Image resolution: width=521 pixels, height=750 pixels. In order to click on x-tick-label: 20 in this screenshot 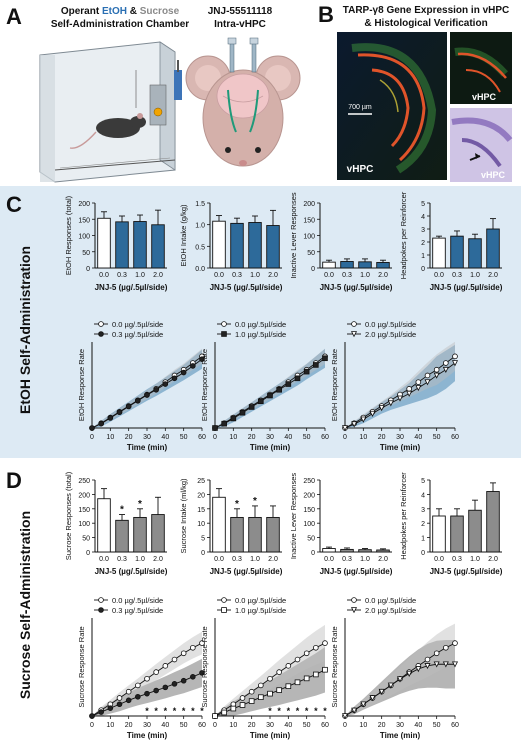, I will do `click(382, 725)`.